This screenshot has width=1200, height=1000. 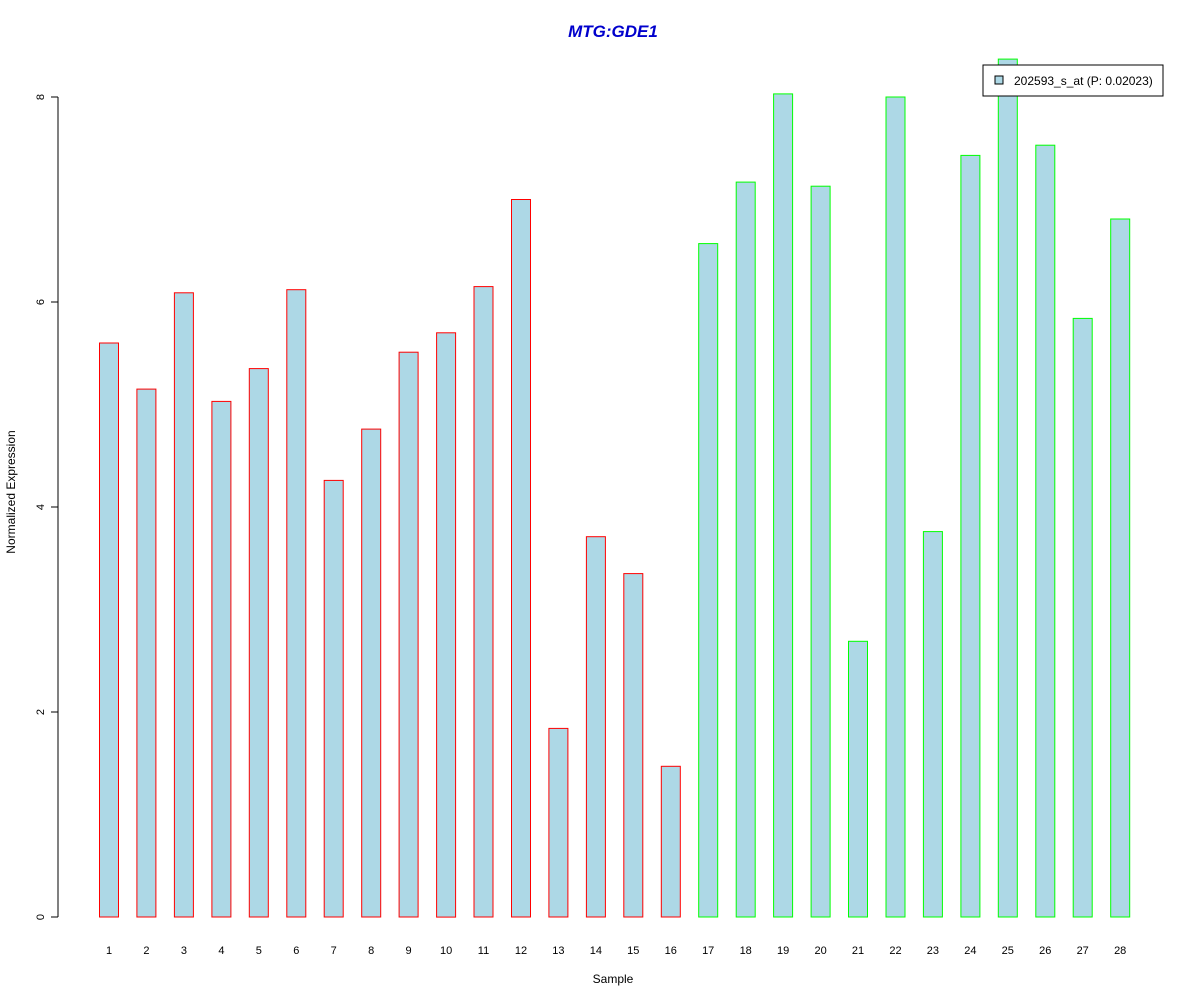 I want to click on x-axis-tick-label: 12, so click(x=521, y=951).